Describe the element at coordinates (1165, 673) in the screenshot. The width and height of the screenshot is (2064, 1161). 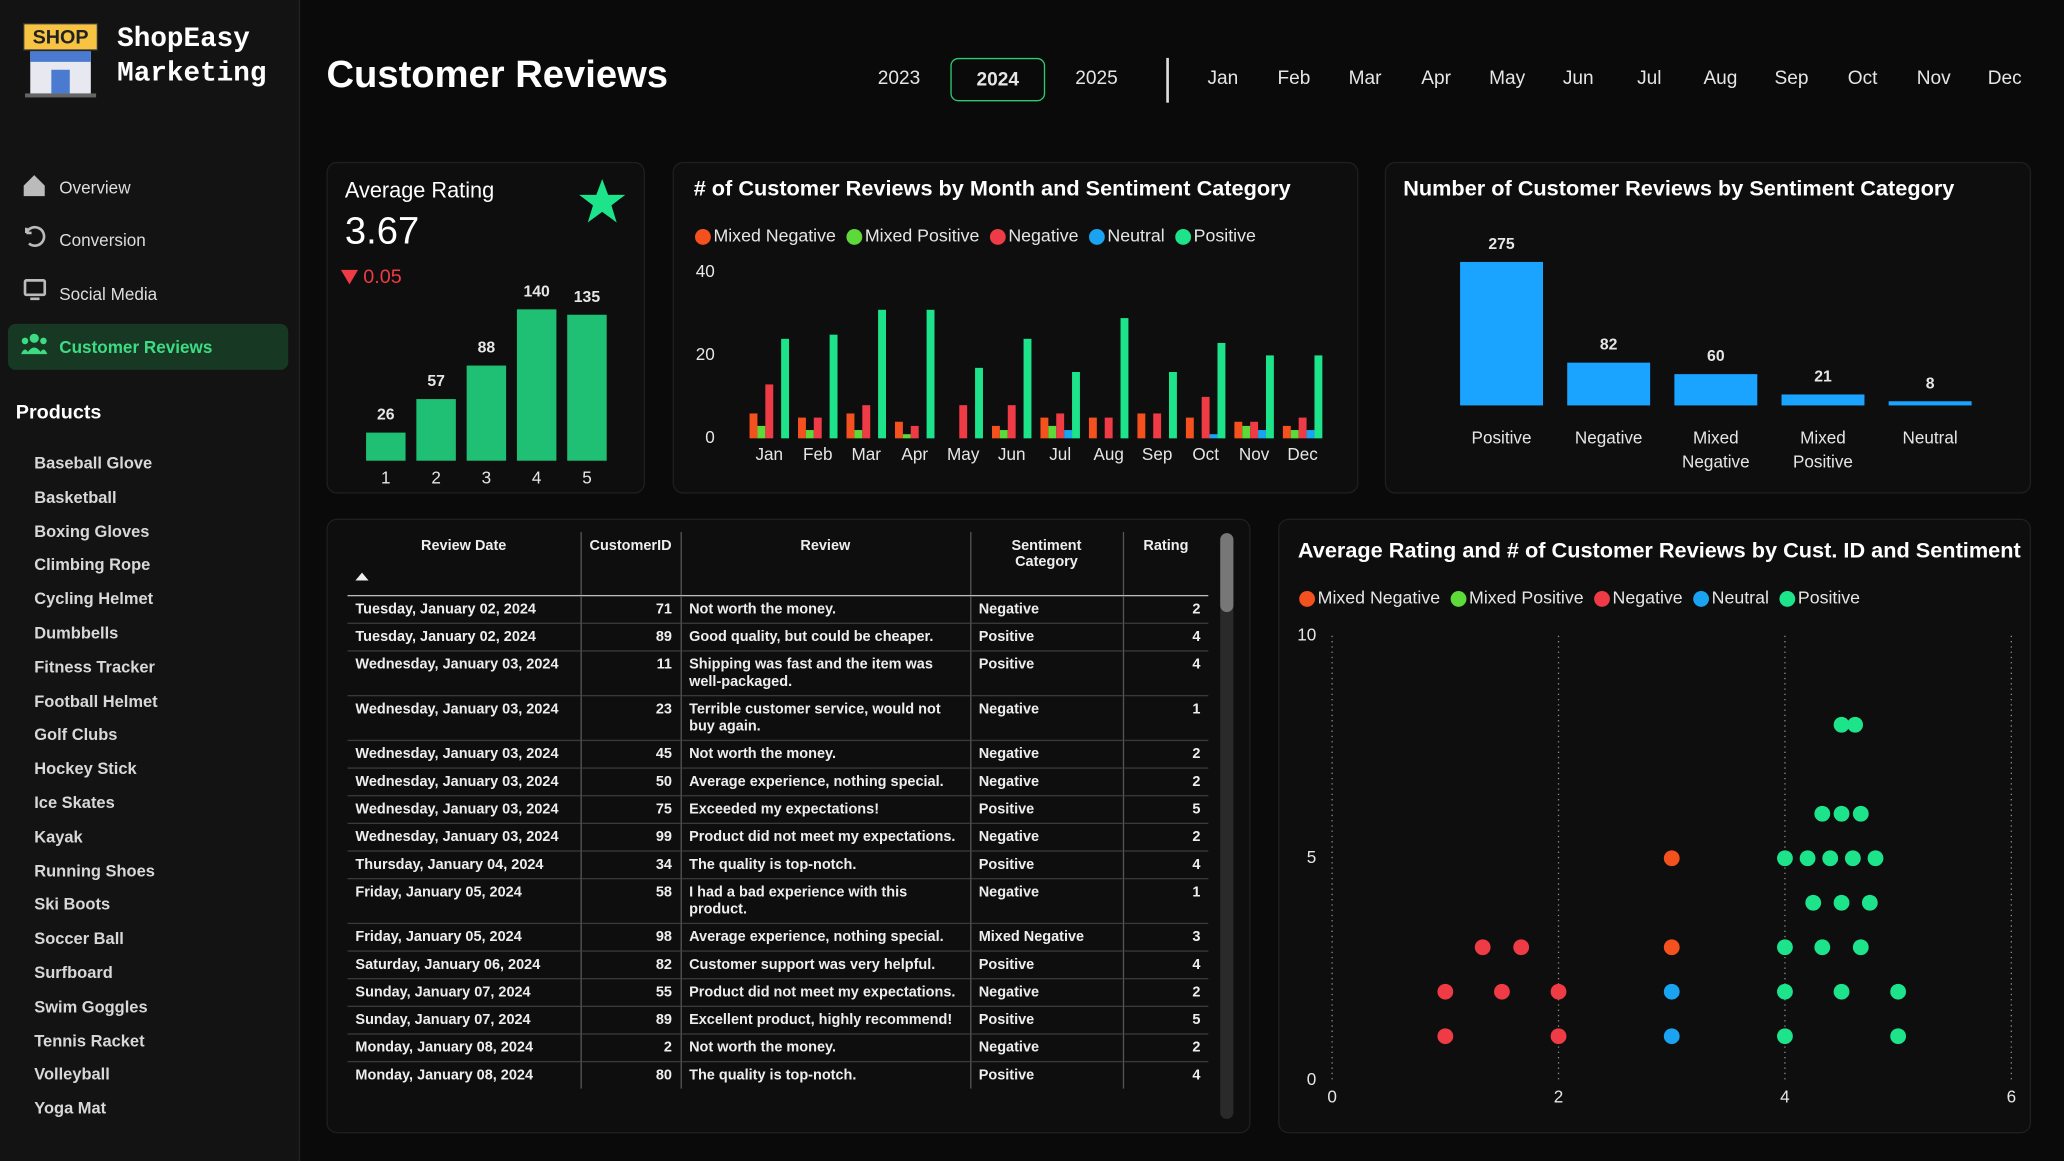
I see `table-cell: 4` at that location.